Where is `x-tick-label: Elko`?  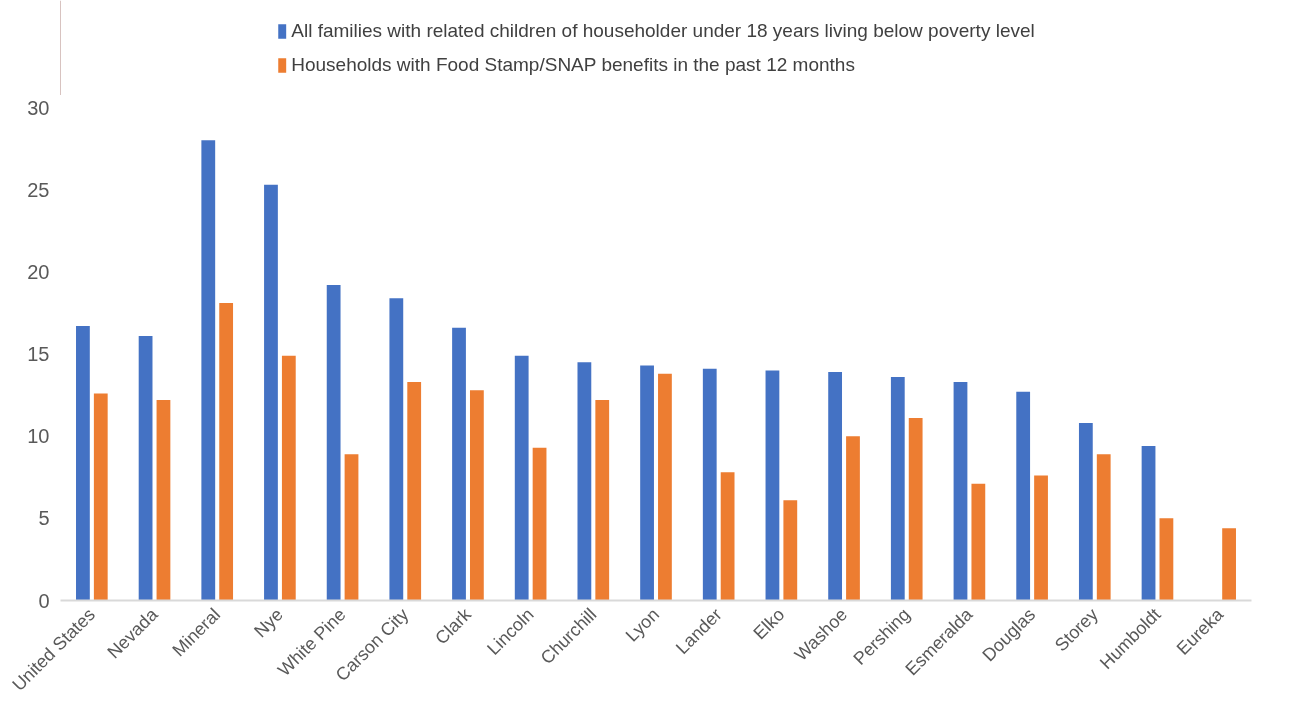
x-tick-label: Elko is located at coordinates (769, 624).